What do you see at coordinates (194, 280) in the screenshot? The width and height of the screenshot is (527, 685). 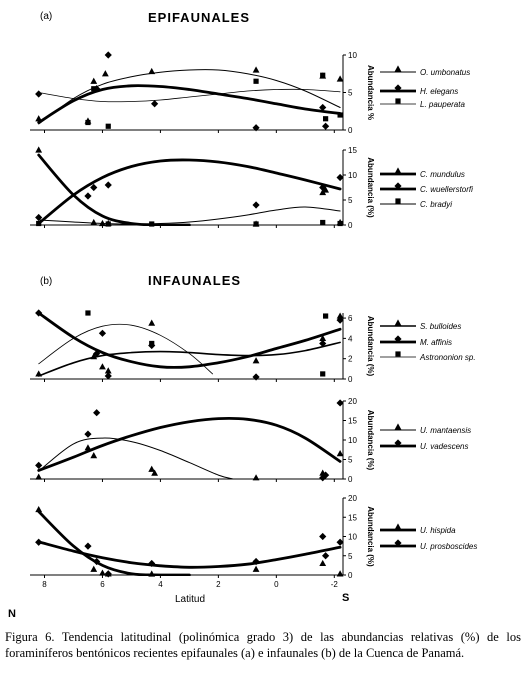 I see `infaunales-heading: INFAUNALES` at bounding box center [194, 280].